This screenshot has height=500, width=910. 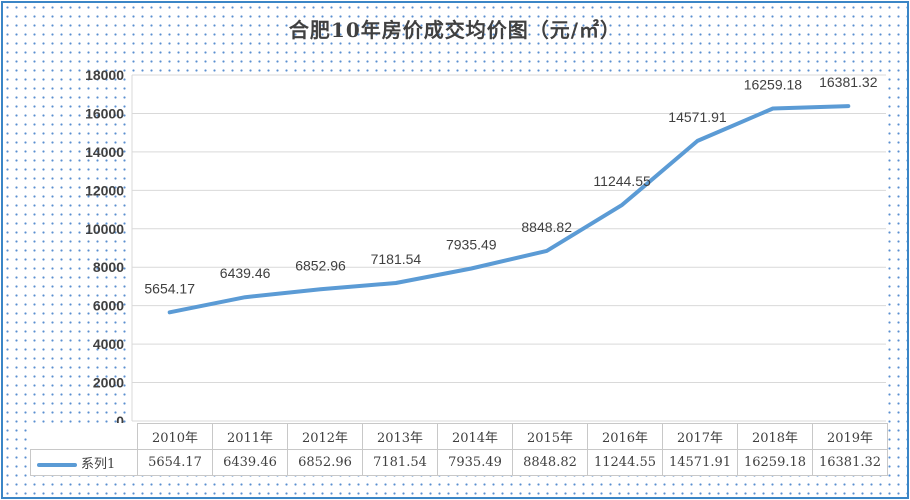 What do you see at coordinates (325, 462) in the screenshot?
I see `table-value-cell: 6852.96` at bounding box center [325, 462].